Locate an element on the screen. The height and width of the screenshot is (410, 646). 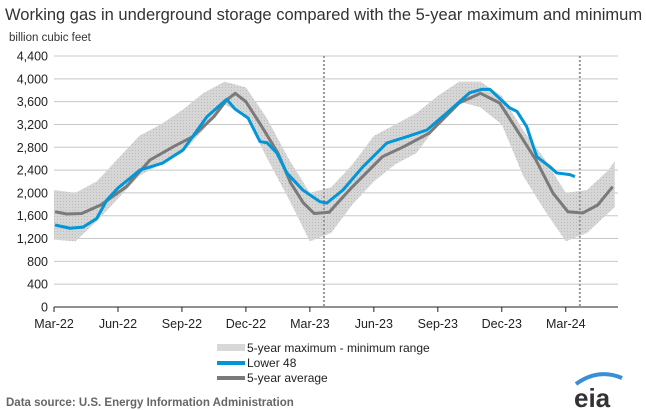
eia-logo: eia is located at coordinates (598, 391).